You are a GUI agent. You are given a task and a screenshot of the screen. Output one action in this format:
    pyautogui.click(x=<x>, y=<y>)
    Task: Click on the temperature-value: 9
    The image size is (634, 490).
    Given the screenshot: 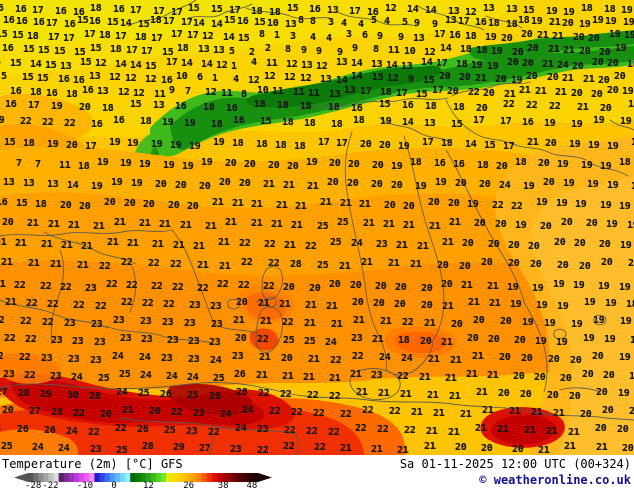 What is the action you would take?
    pyautogui.click(x=340, y=52)
    